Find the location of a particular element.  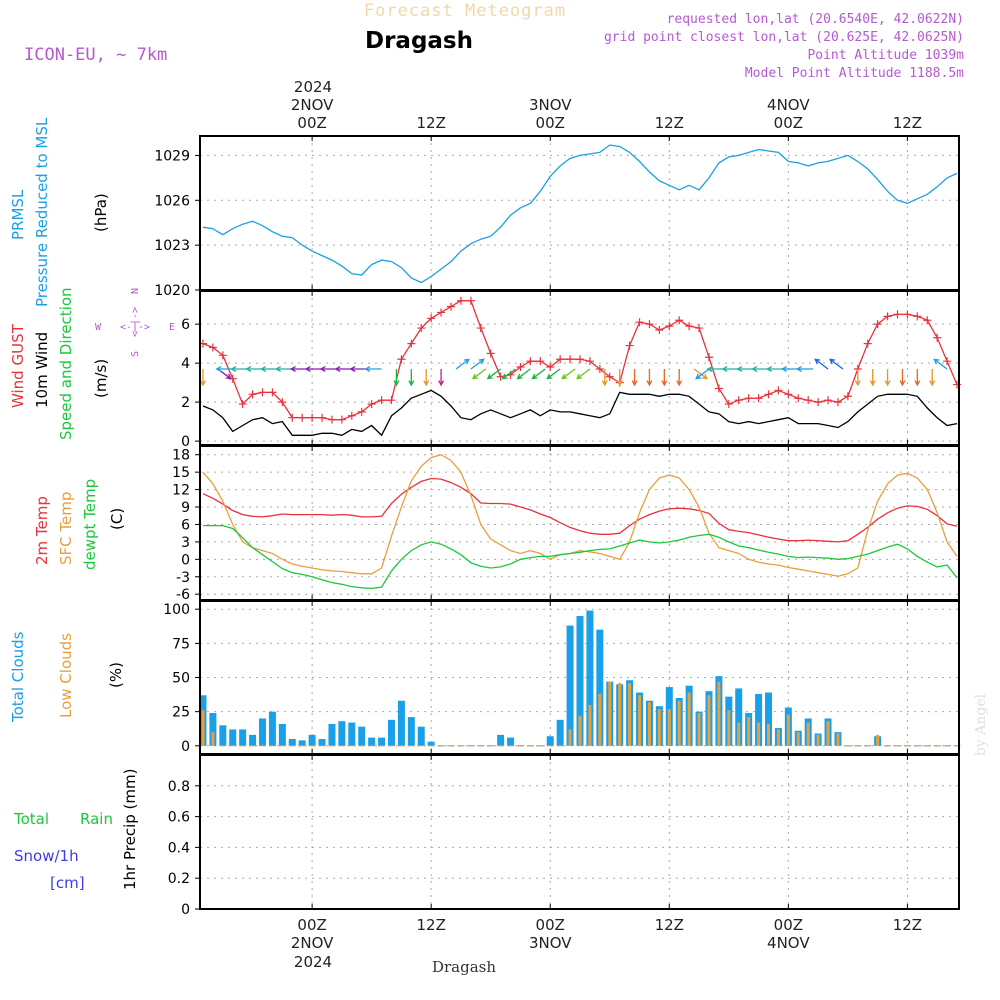

y-tick-label: 6 is located at coordinates (185, 525).